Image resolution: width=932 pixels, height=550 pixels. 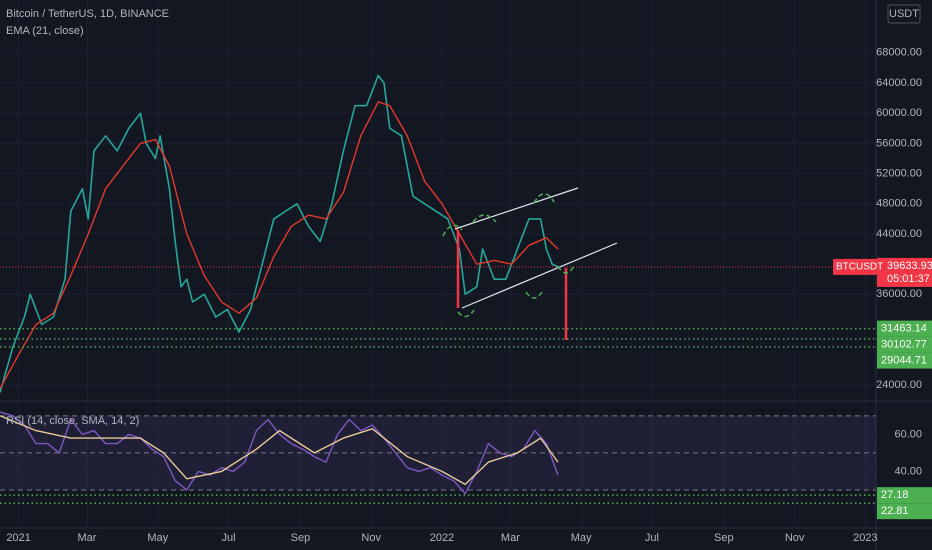 What do you see at coordinates (899, 113) in the screenshot?
I see `y-tick-label: 60000.00` at bounding box center [899, 113].